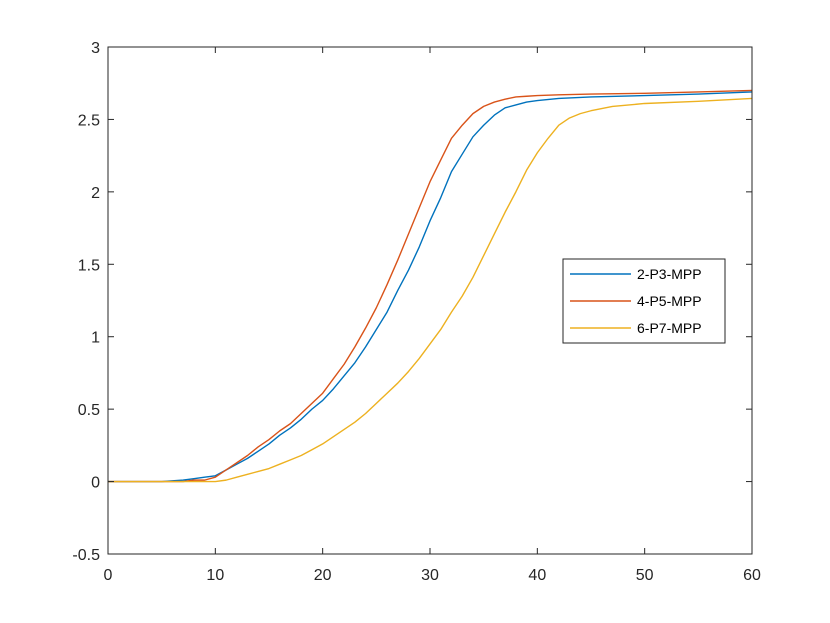 The height and width of the screenshot is (623, 830). Describe the element at coordinates (86, 555) in the screenshot. I see `y-tick-label: -0.5` at that location.